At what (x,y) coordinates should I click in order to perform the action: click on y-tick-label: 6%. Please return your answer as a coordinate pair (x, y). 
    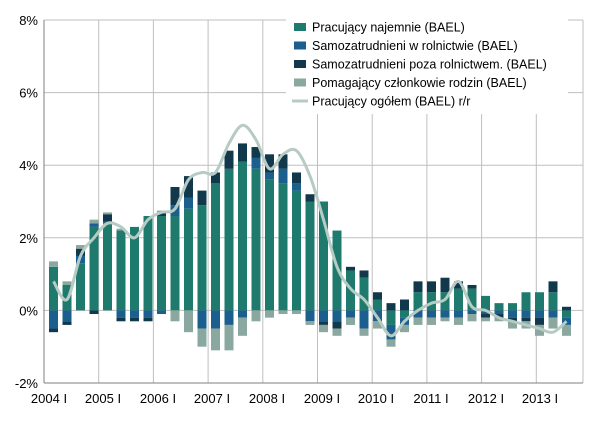
    Looking at the image, I should click on (28, 93).